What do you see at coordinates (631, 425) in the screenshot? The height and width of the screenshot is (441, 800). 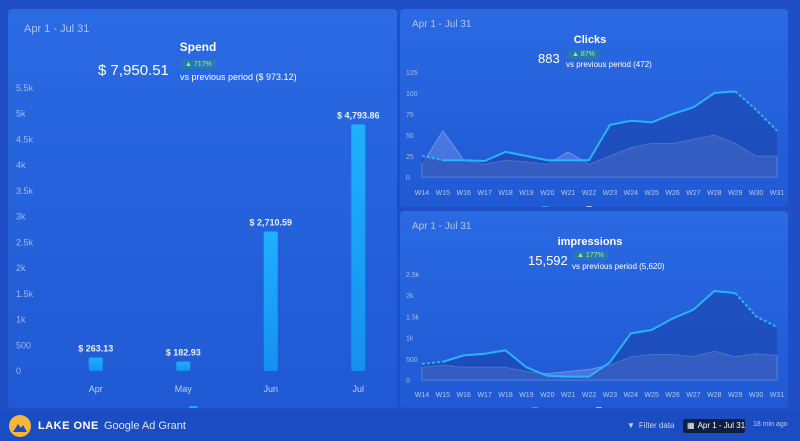 I see `filter-icon: ▼` at bounding box center [631, 425].